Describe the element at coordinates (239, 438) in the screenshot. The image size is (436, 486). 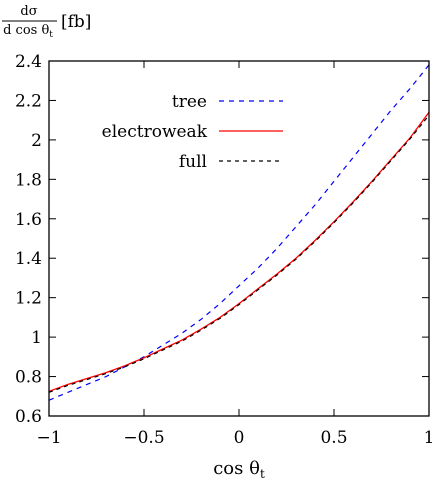
I see `x-tick-label: 0` at that location.